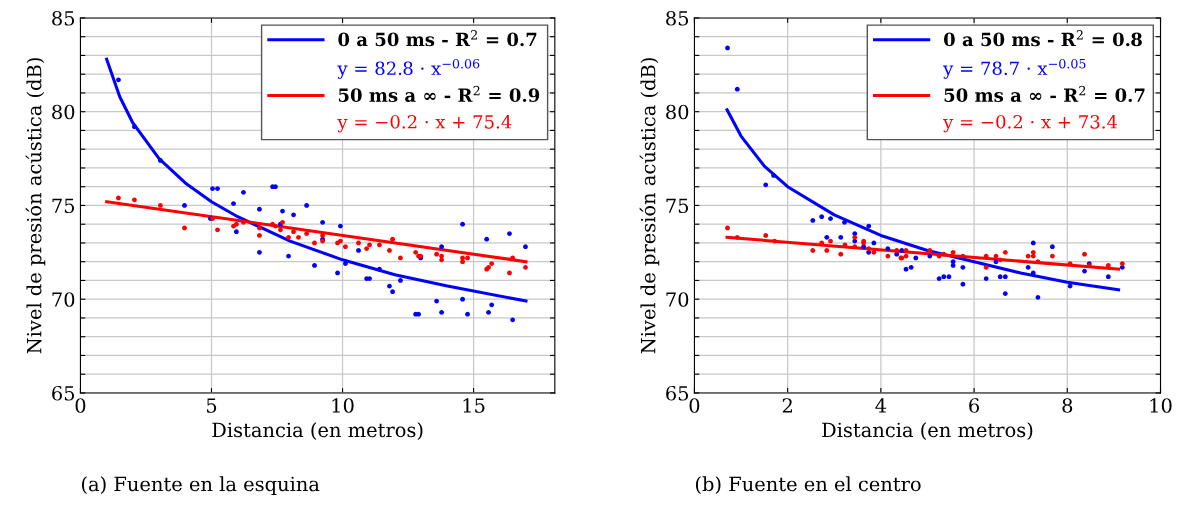 Image resolution: width=1183 pixels, height=513 pixels. What do you see at coordinates (439, 93) in the screenshot?
I see `legend-label: 50 ms a ∞ - R$^{2}$ = 0.9` at bounding box center [439, 93].